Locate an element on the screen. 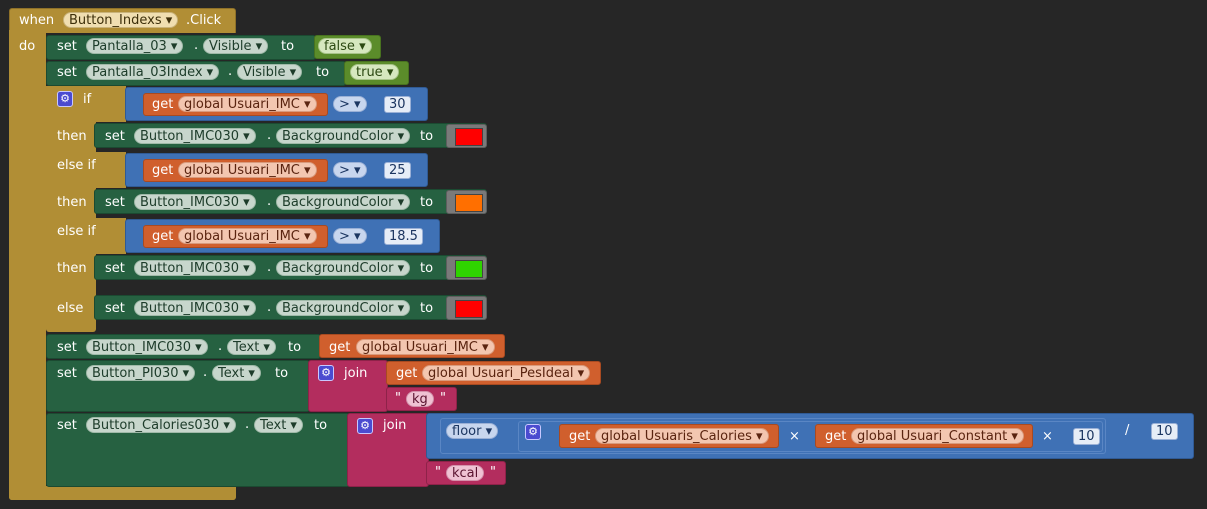 The width and height of the screenshot is (1207, 509). event-component-dropdown: Button_Indexs ▾ is located at coordinates (121, 20).